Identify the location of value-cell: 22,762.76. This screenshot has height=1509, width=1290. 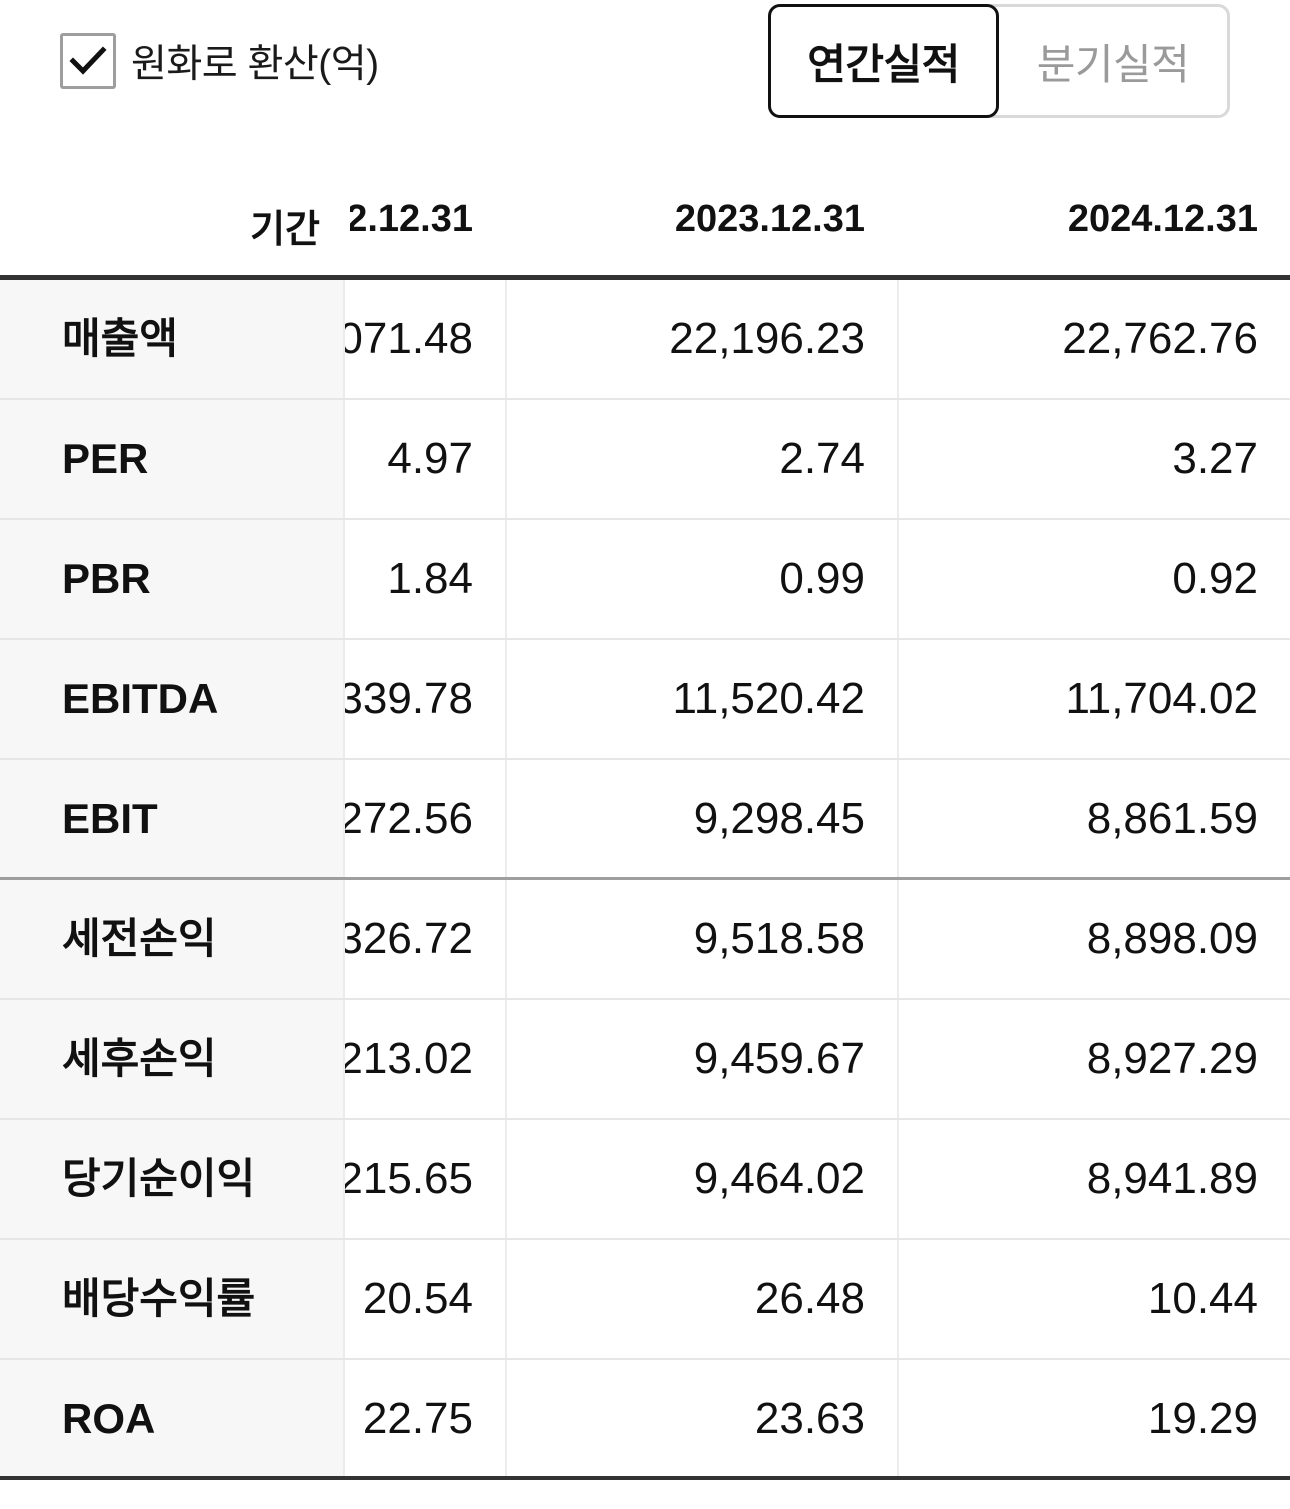
(1160, 338).